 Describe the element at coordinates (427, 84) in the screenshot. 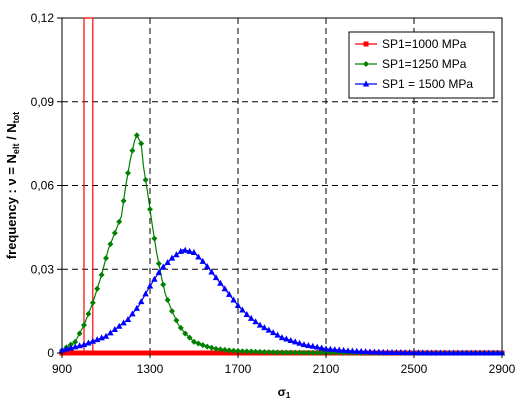

I see `legend-label: SP1 = 1500 MPa` at that location.